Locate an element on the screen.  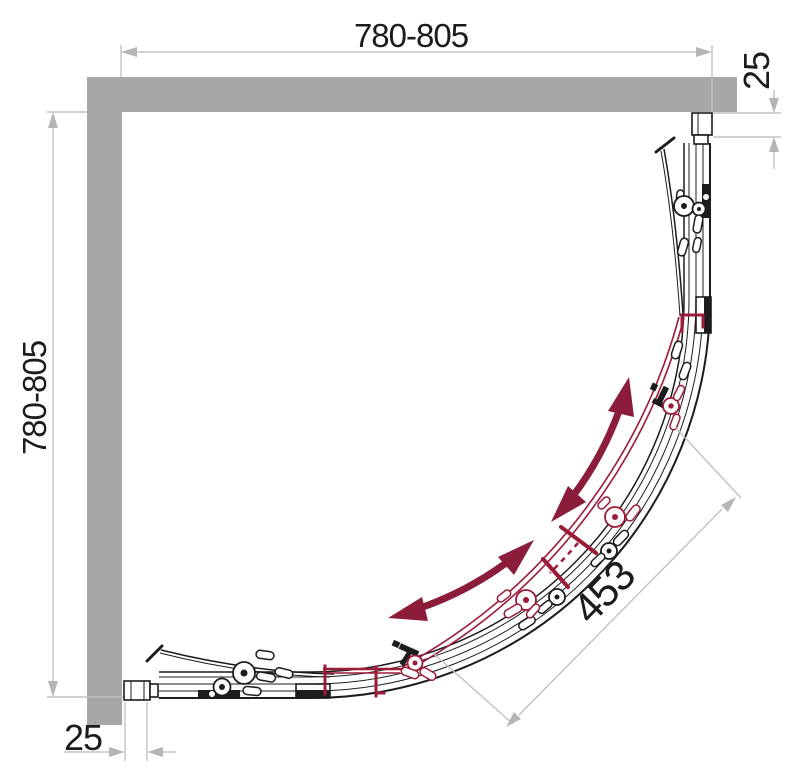
left-height-label: 780-805 is located at coordinates (34, 398).